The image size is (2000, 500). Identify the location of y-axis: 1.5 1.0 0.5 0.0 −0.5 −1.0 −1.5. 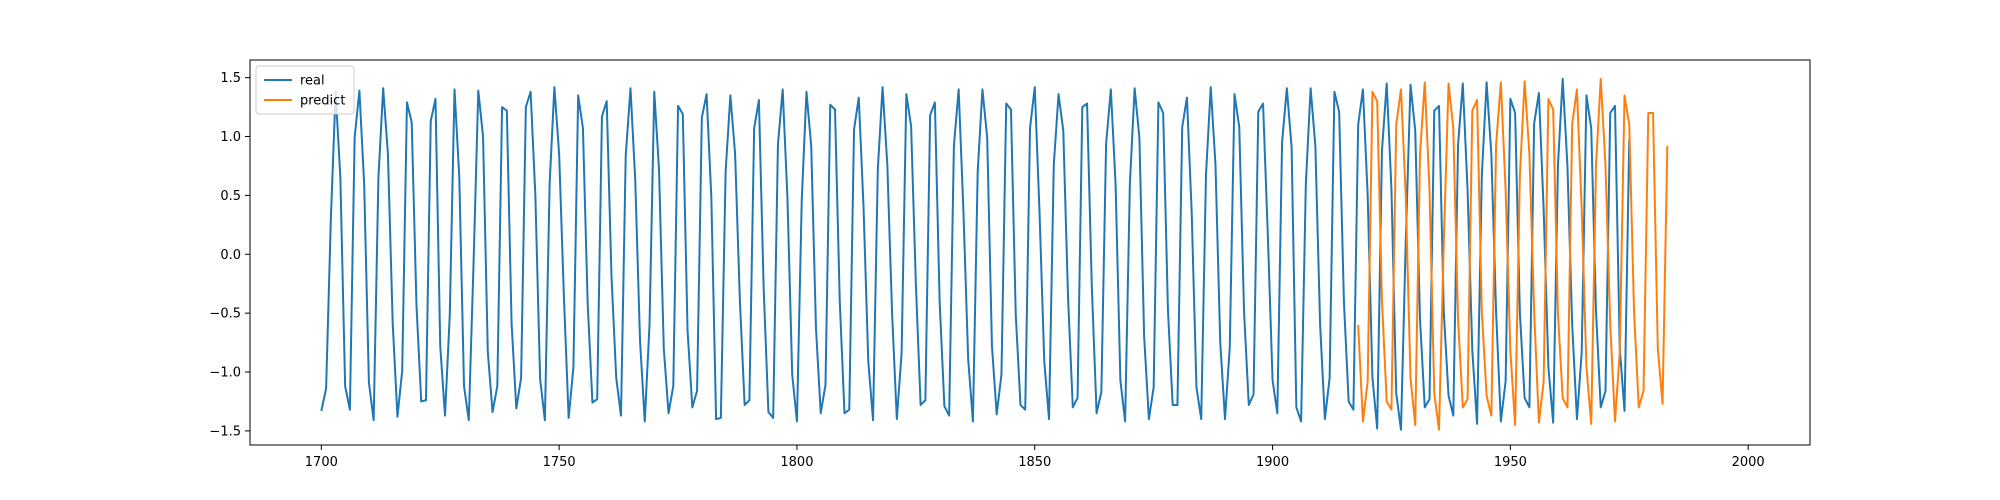
(229, 255).